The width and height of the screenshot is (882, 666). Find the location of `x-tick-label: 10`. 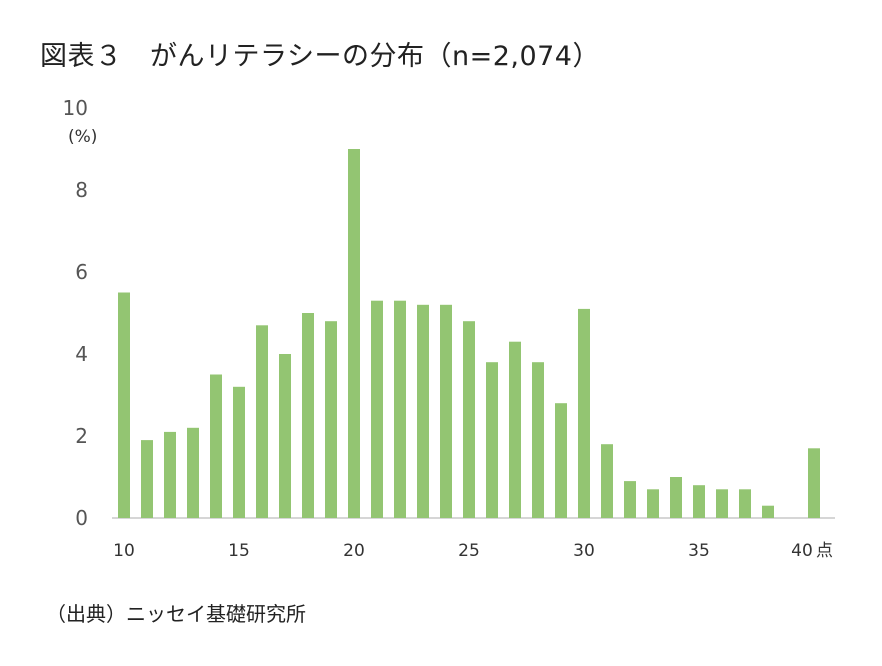

x-tick-label: 10 is located at coordinates (124, 551).